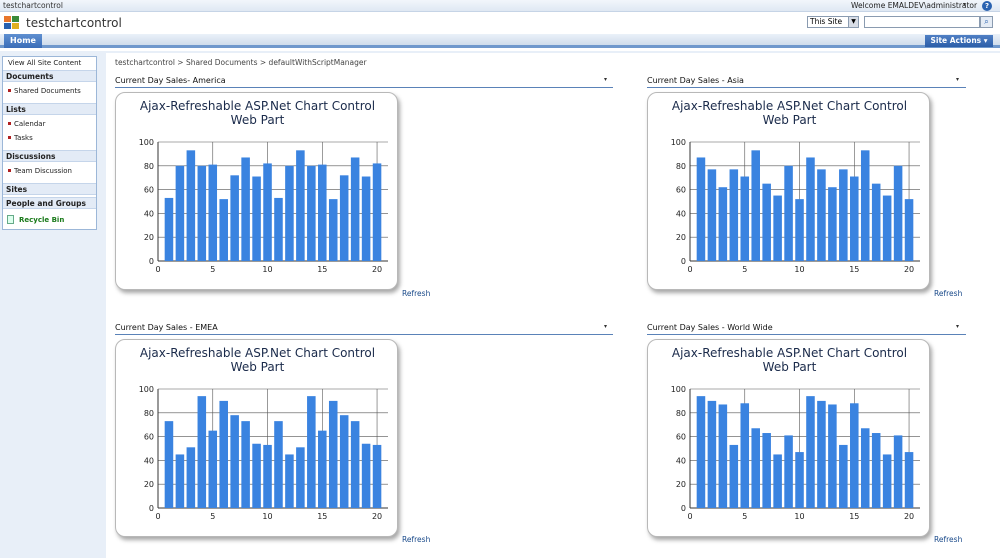 The image size is (1000, 558). I want to click on tab-home: Home, so click(23, 41).